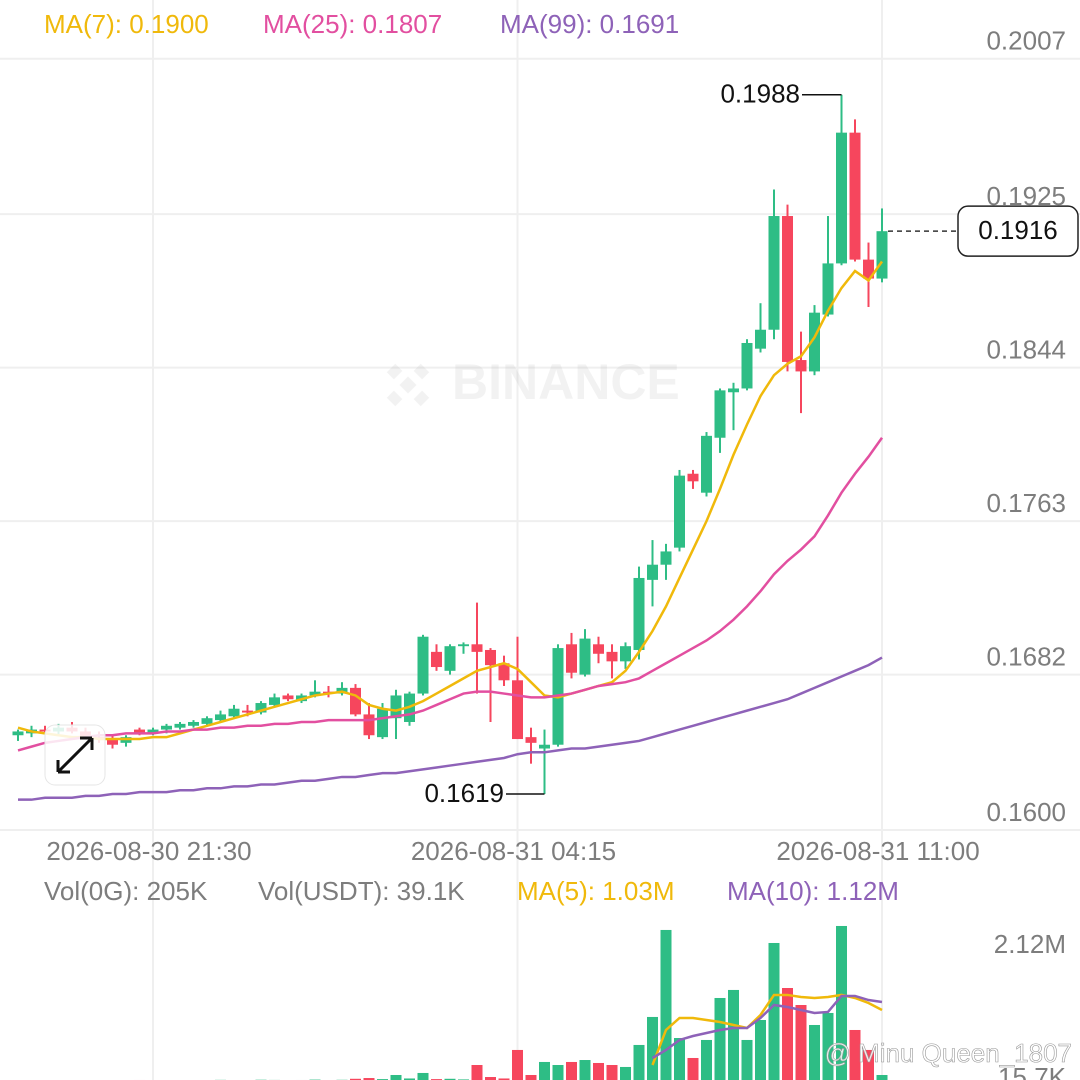 The image size is (1080, 1080). Describe the element at coordinates (596, 891) in the screenshot. I see `legend-entry: MA(5): 1.03M` at that location.